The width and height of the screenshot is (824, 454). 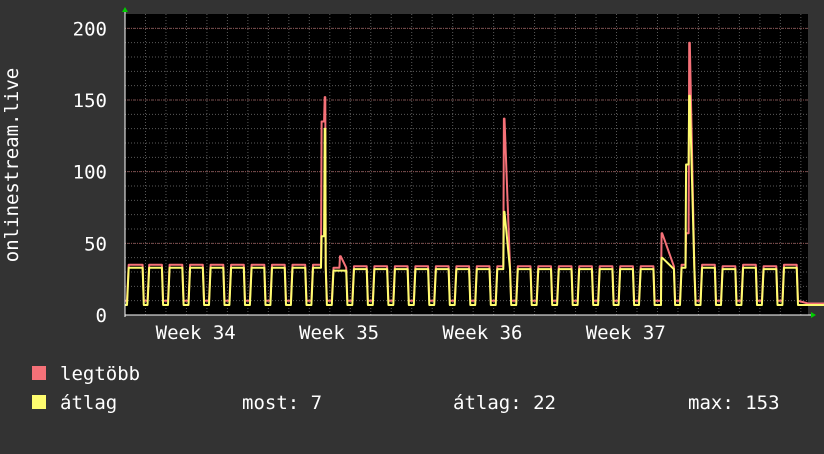 What do you see at coordinates (813, 315) in the screenshot?
I see `x-axis-arrow` at bounding box center [813, 315].